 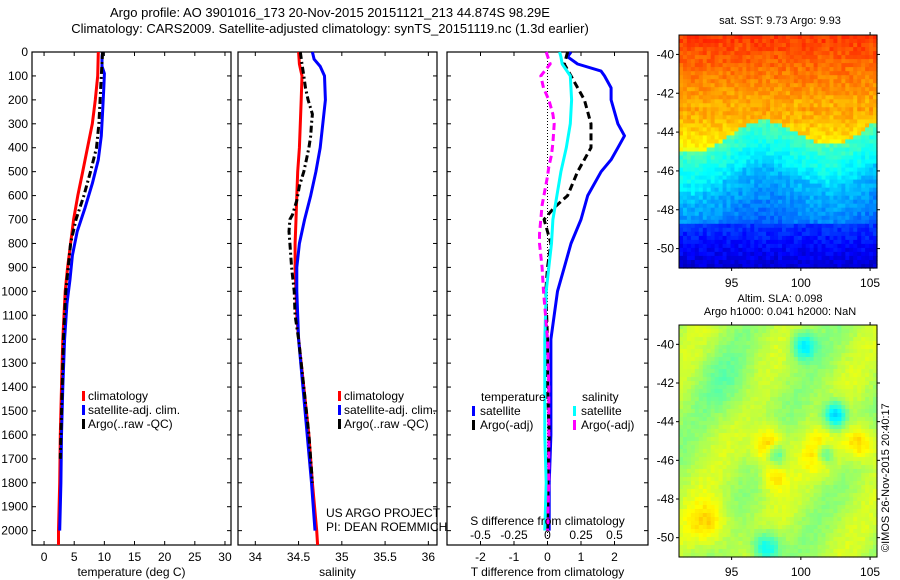 I want to click on legend-header-salinity: salinity, so click(x=600, y=397).